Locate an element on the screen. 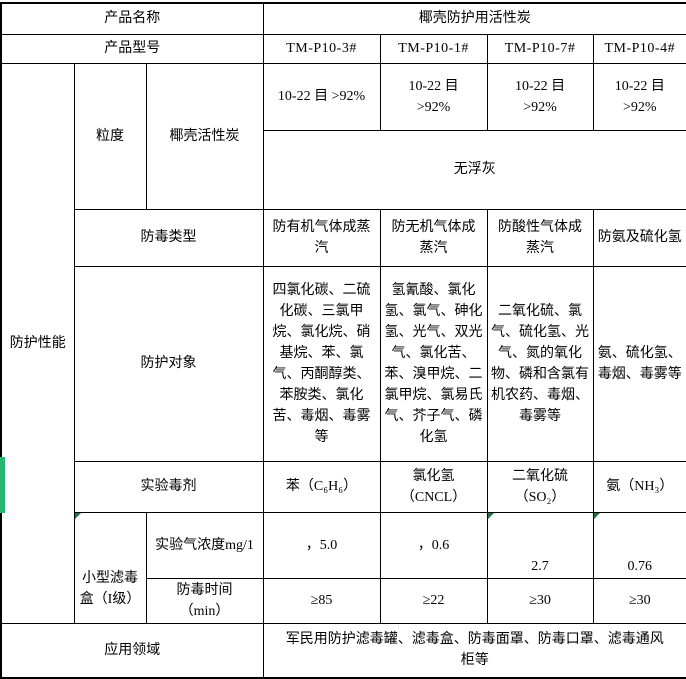  cell-application-value: 军民用防护滤毒罐、滤毒盒、防毒面罩、防毒口罩、滤毒通风 柜等 is located at coordinates (474, 650).